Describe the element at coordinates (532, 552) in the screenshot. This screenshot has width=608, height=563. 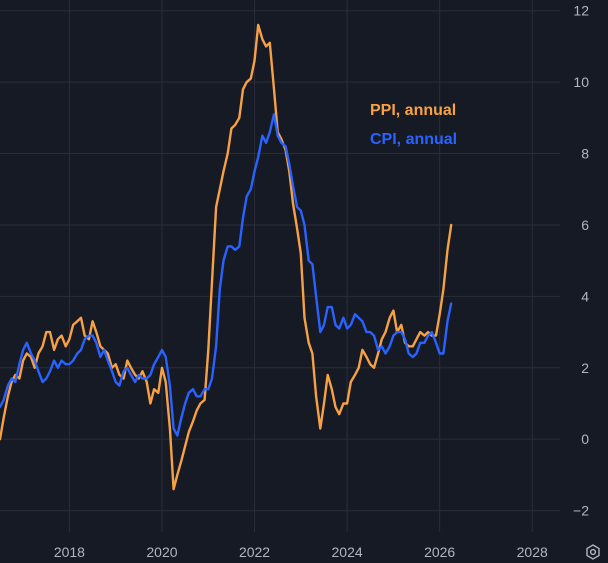
I see `x-tick-label-2028: 2028` at that location.